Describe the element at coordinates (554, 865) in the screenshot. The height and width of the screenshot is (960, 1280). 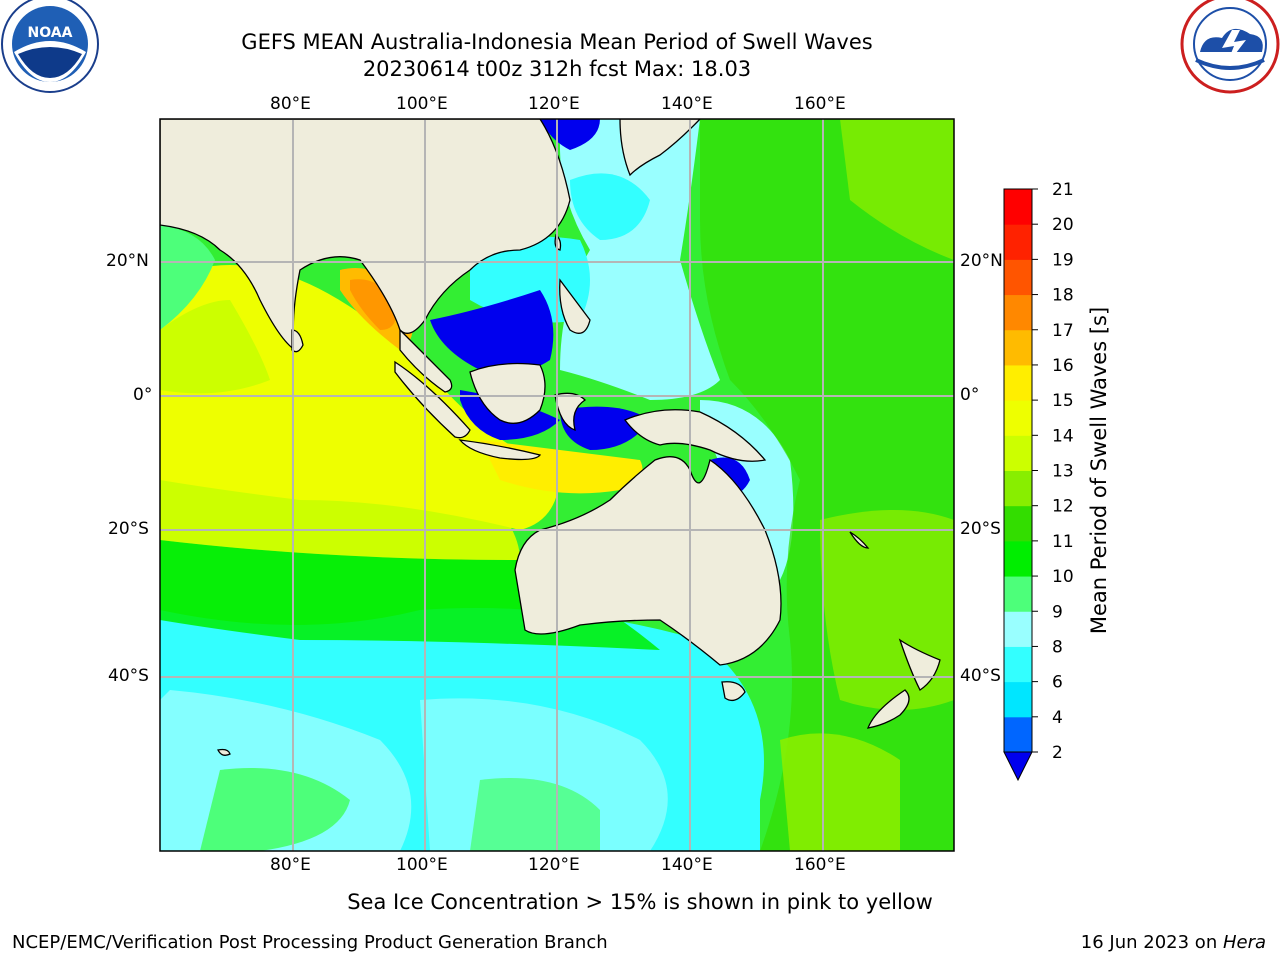
I see `lon-label-bottom: 120°E` at that location.